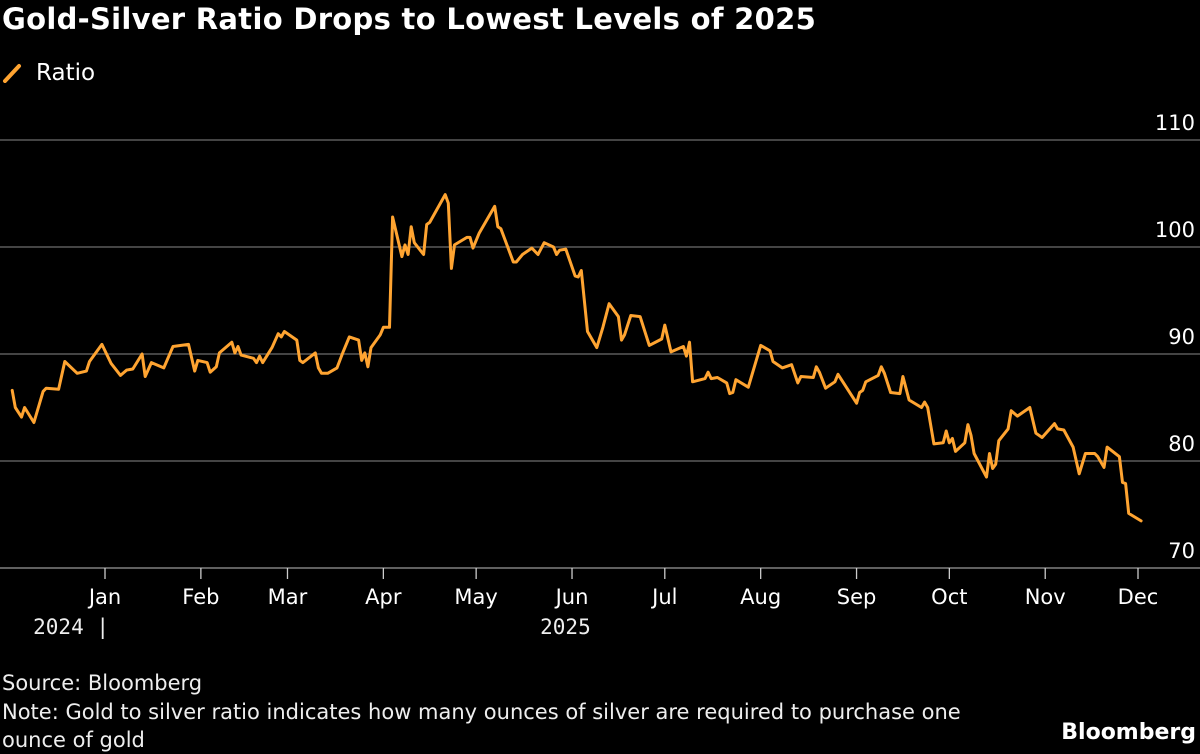  Describe the element at coordinates (1181, 337) in the screenshot. I see `y-tick-label: 90` at that location.